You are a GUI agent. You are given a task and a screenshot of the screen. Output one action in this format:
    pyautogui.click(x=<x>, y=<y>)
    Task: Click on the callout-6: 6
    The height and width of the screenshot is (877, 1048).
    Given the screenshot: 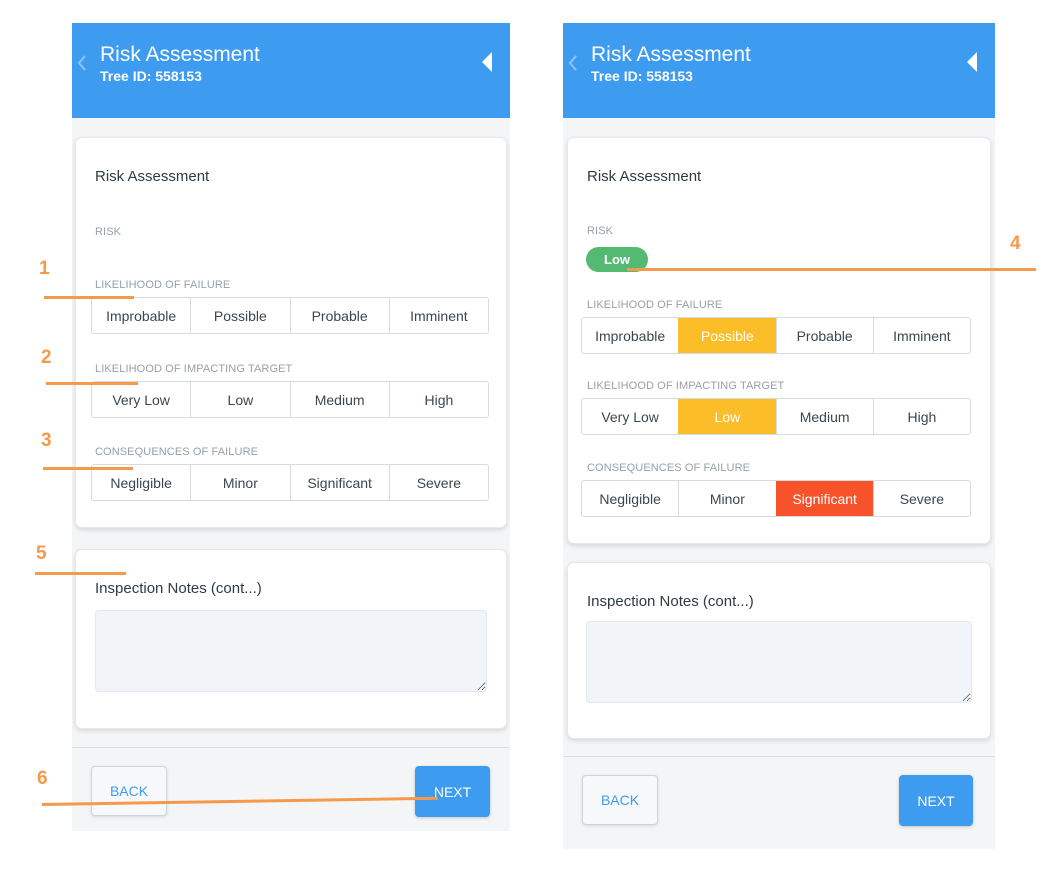 What is the action you would take?
    pyautogui.click(x=42, y=778)
    